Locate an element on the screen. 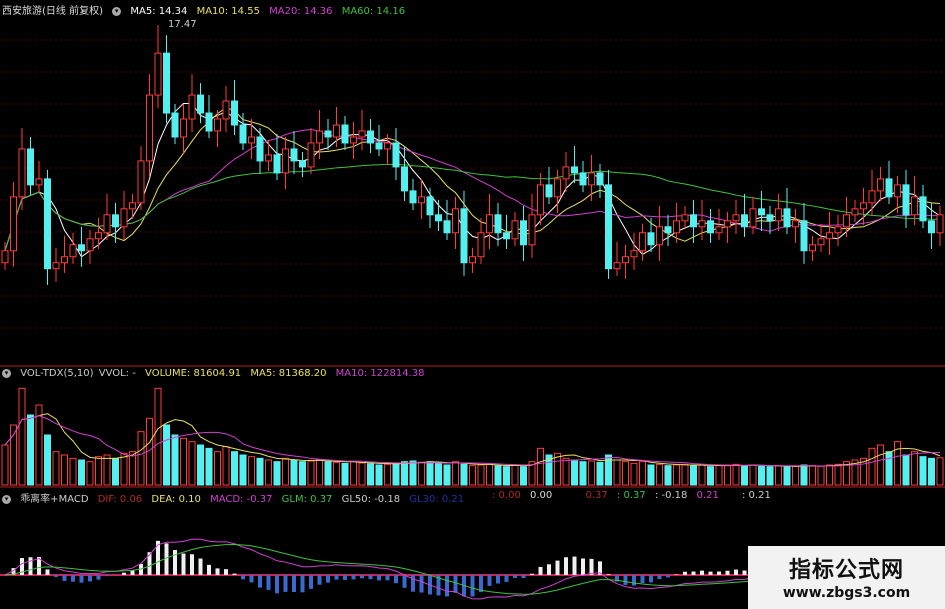 The width and height of the screenshot is (945, 609). dif-value: DIF: 0.06 is located at coordinates (120, 499).